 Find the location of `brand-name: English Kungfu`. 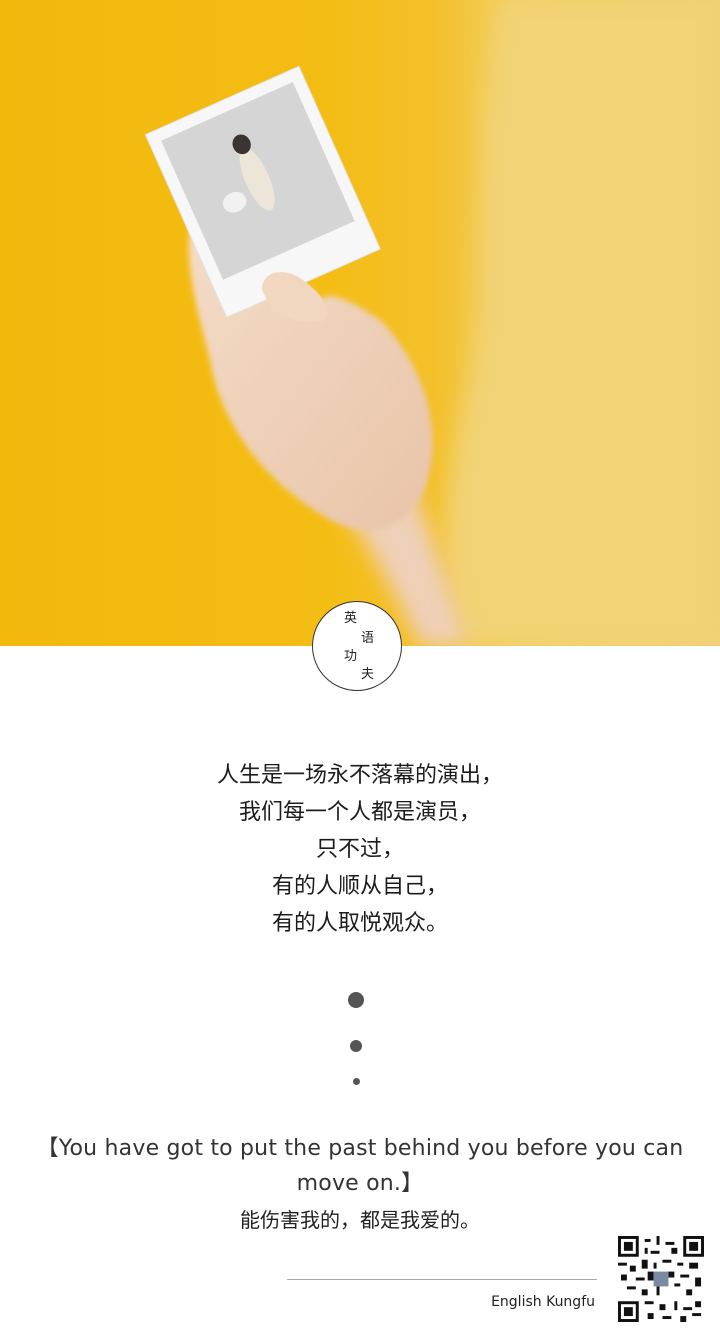

brand-name: English Kungfu is located at coordinates (543, 1302).